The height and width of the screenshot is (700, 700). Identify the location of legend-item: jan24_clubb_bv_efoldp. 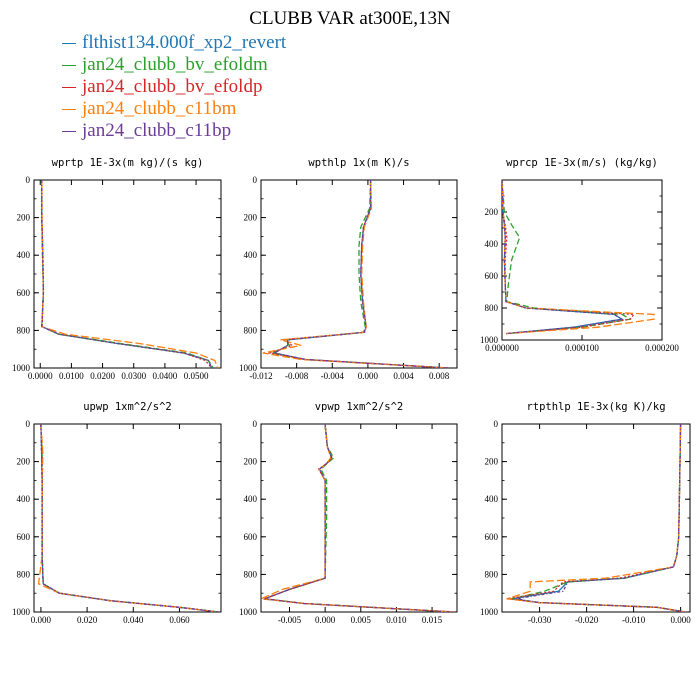
(174, 87).